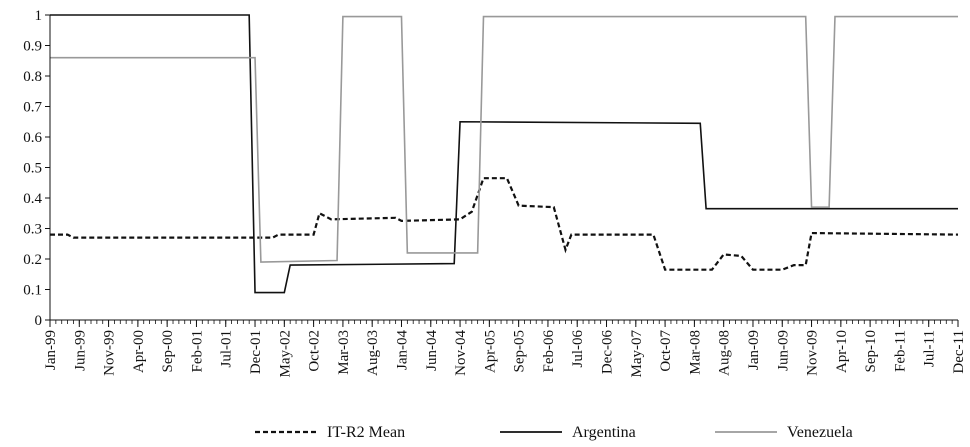 The image size is (970, 447). What do you see at coordinates (432, 350) in the screenshot?
I see `x-tick-label: Jun-04` at bounding box center [432, 350].